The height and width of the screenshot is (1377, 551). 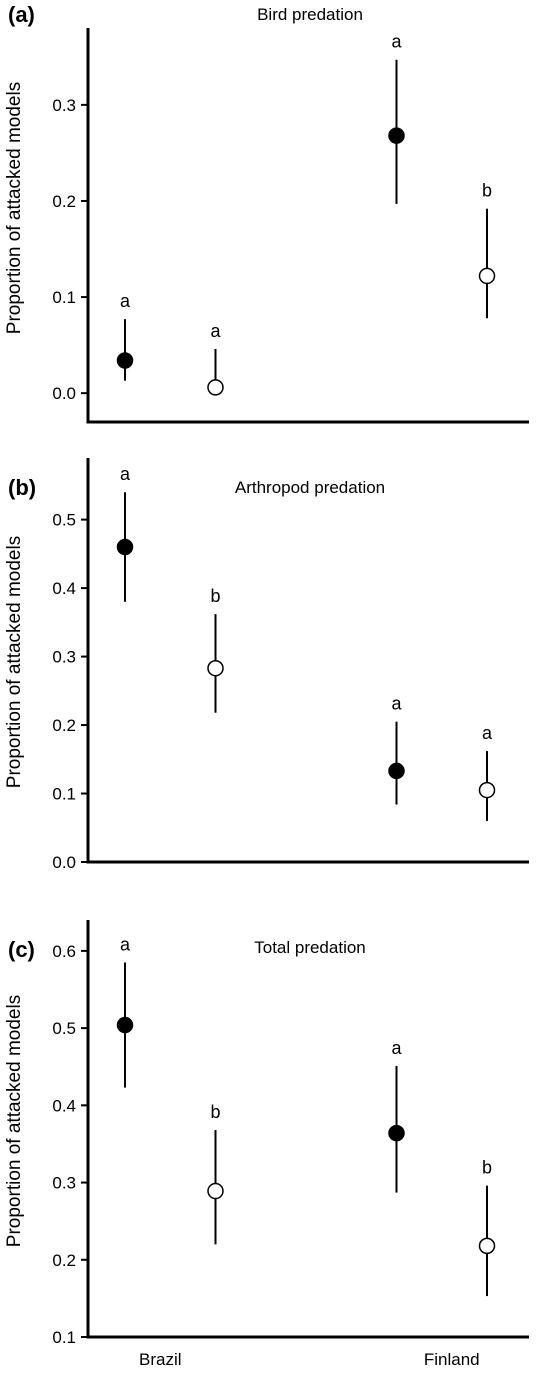 What do you see at coordinates (21, 949) in the screenshot?
I see `panel-letter: (c)` at bounding box center [21, 949].